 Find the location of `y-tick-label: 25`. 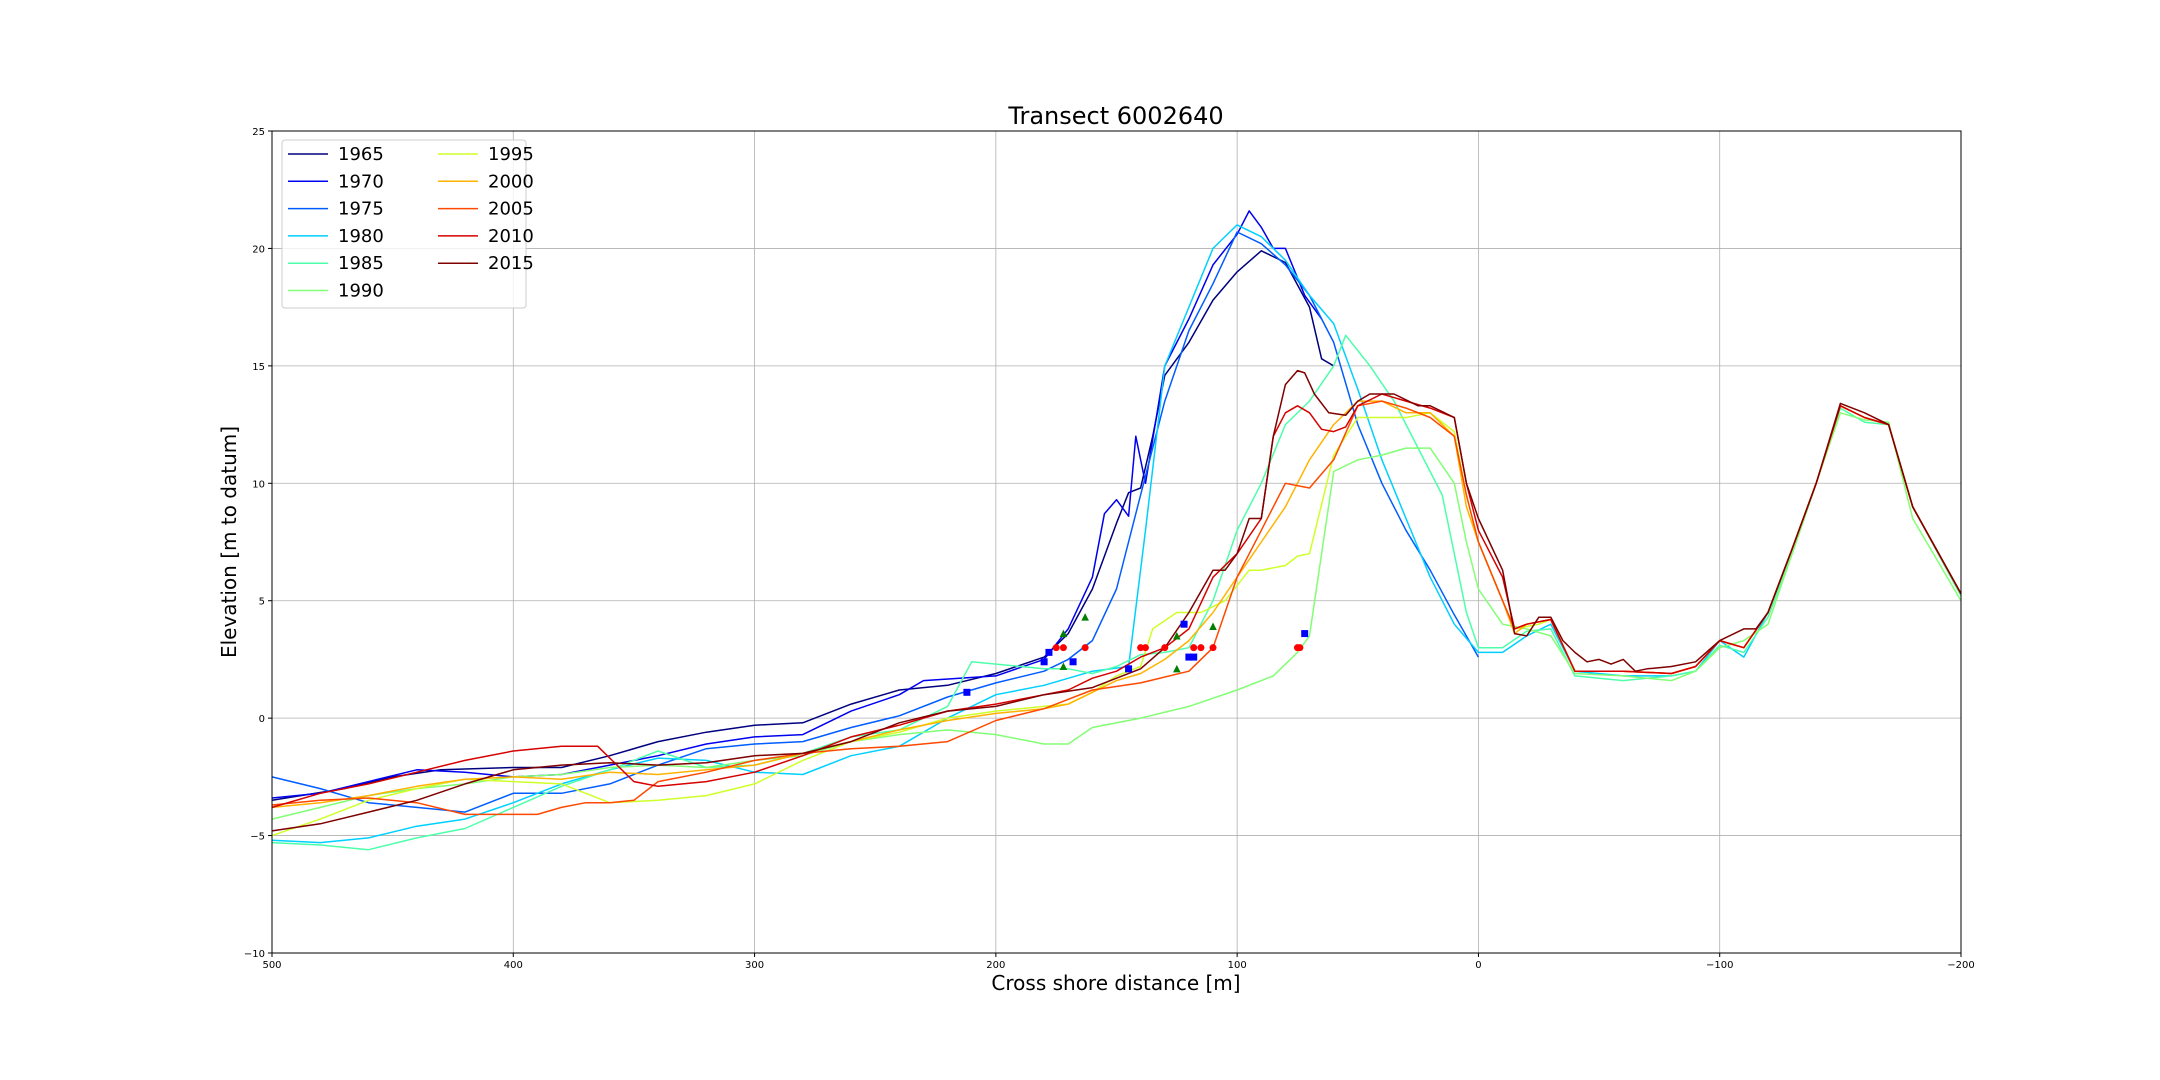

y-tick-label: 25 is located at coordinates (258, 132).